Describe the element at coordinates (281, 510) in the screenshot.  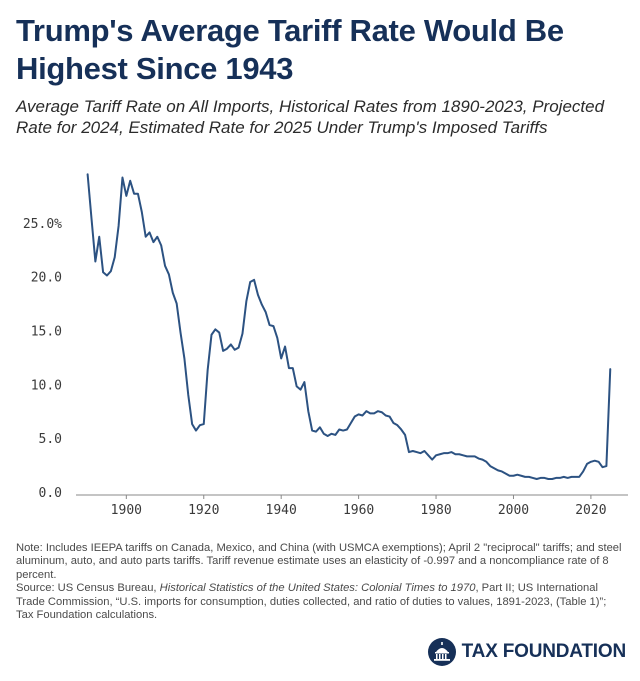
I see `x-tick-label: 1940` at that location.